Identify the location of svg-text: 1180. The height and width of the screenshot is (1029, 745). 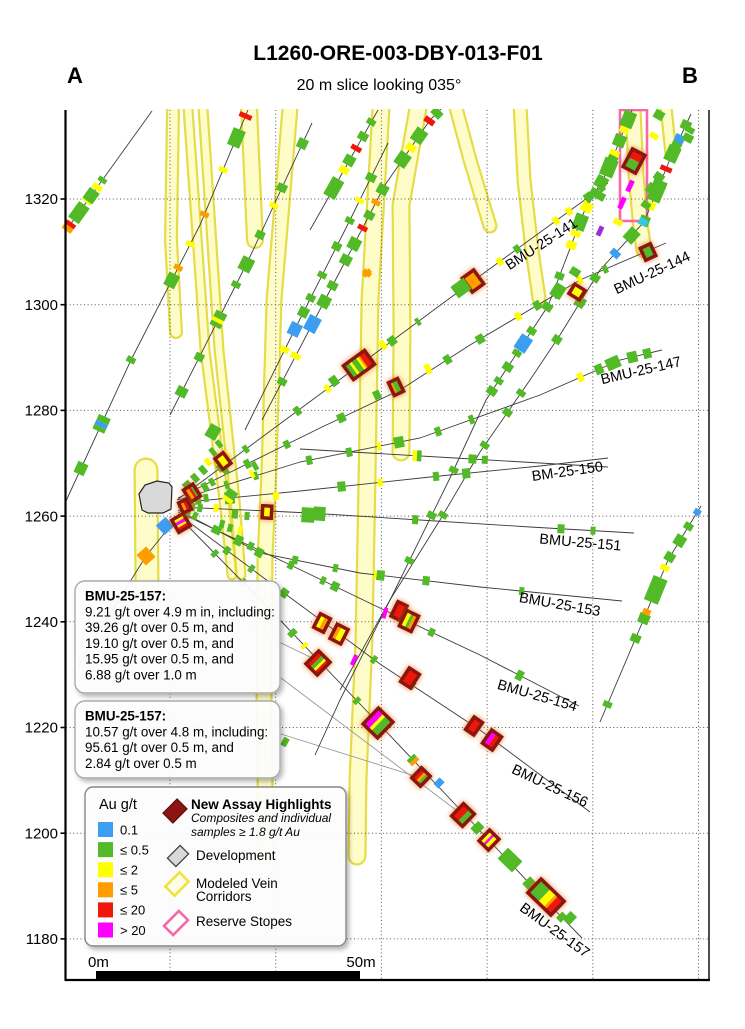
(42, 939).